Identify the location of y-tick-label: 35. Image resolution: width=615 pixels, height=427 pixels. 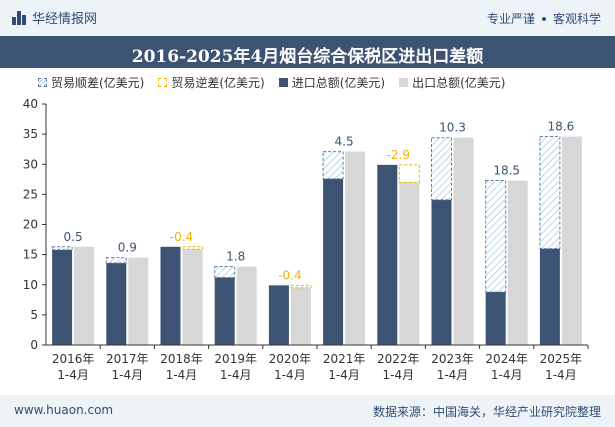
(30, 134).